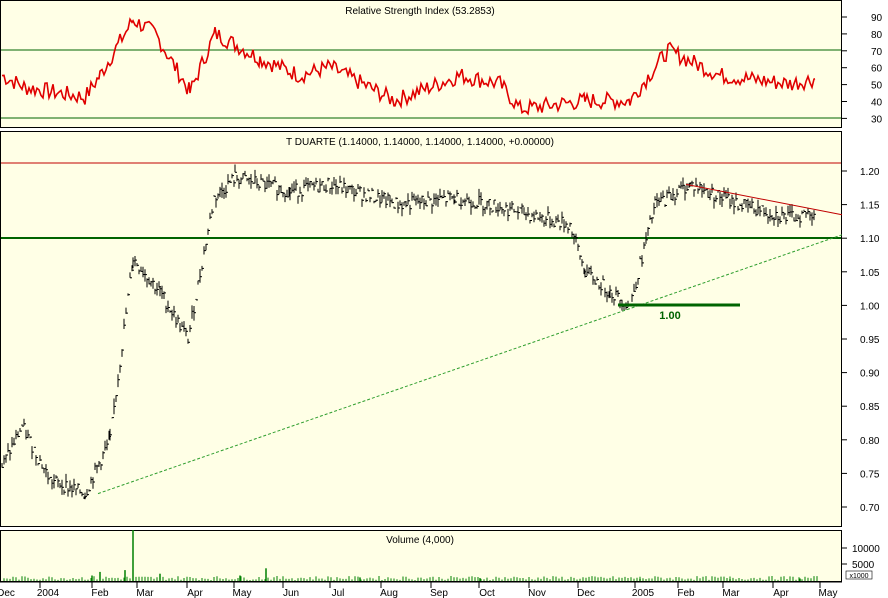  I want to click on price-tick-label: 0.95, so click(870, 340).